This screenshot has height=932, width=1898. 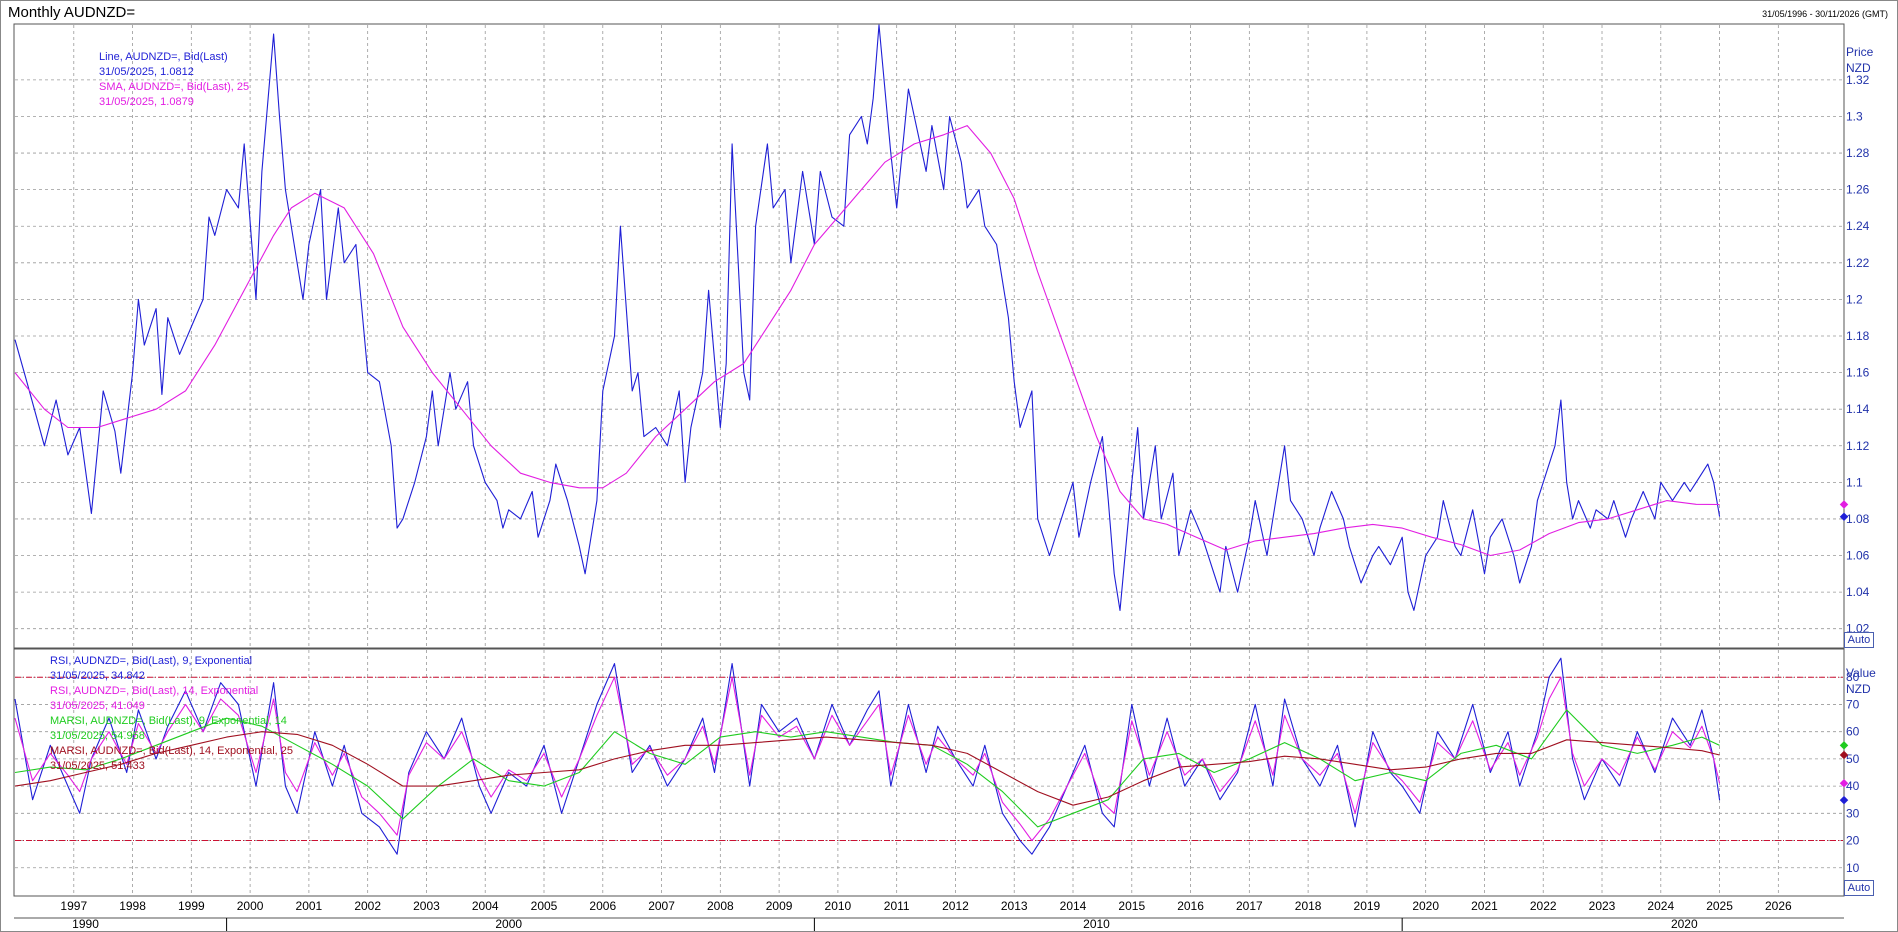 I want to click on year-tick-label: 2025, so click(x=1719, y=906).